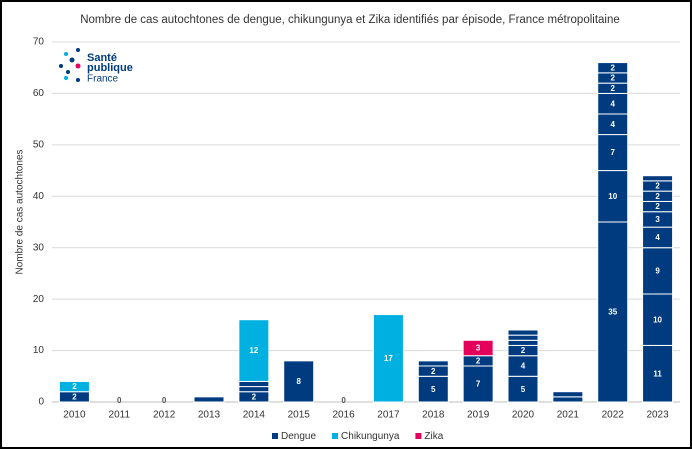 This screenshot has height=449, width=692. Describe the element at coordinates (102, 58) in the screenshot. I see `logo-text: Santé` at that location.